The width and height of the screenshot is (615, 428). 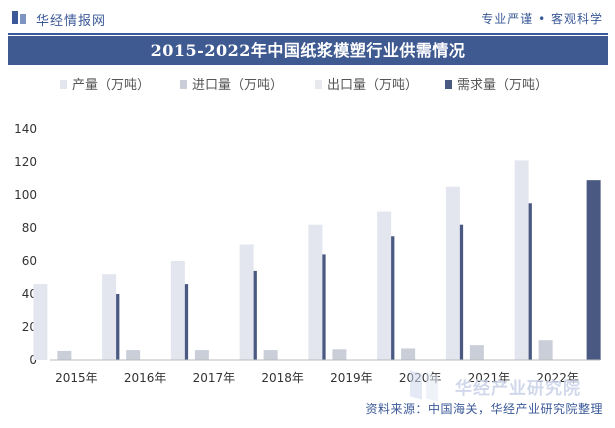 I want to click on x-axis: 2015年2016年2017年2018年2019年2020年2021年2022年, so click(x=325, y=372).